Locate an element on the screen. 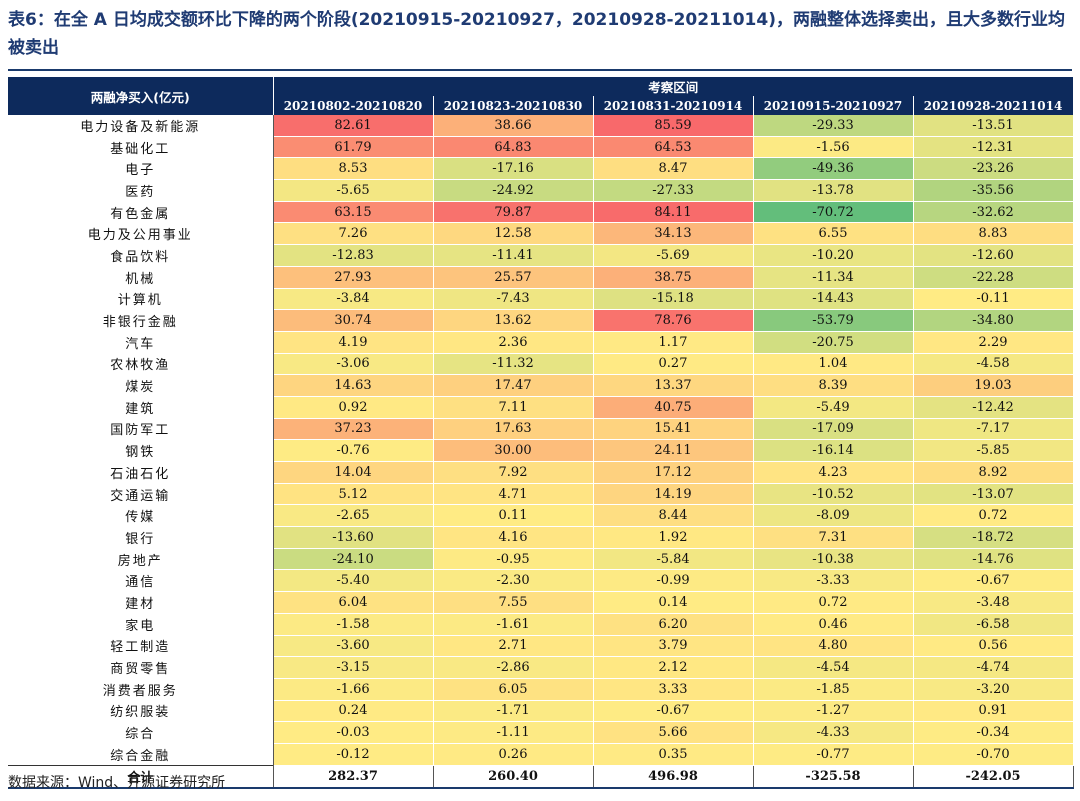 This screenshot has height=801, width=1080. table-row: 商贸零售 -3.15 -2.86 2.12 -4.54 -4.74 is located at coordinates (541, 667).